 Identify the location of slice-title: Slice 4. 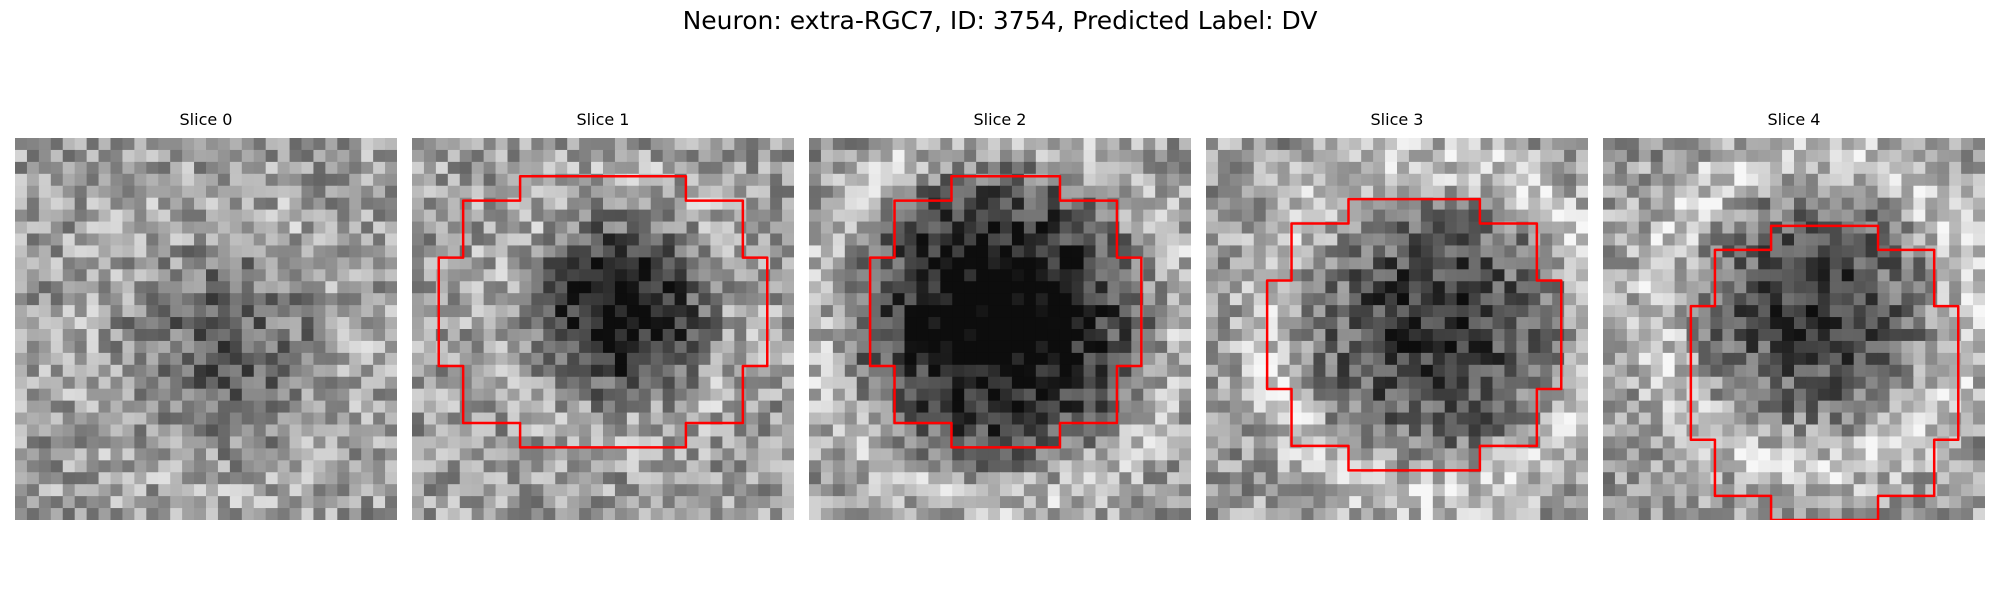
(1794, 119).